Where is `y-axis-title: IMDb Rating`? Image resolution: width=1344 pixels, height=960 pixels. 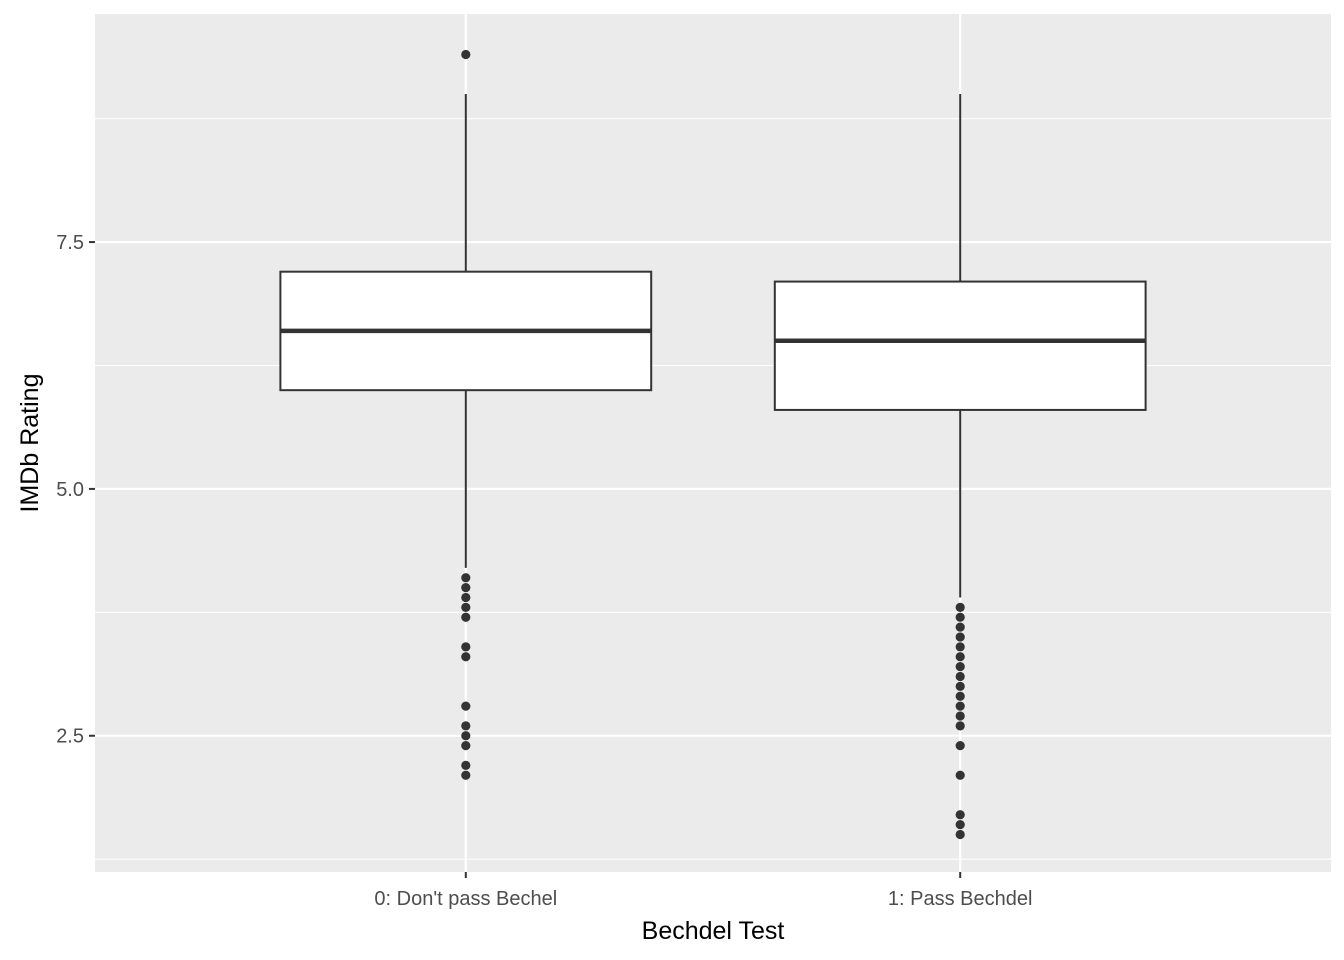 y-axis-title: IMDb Rating is located at coordinates (30, 443).